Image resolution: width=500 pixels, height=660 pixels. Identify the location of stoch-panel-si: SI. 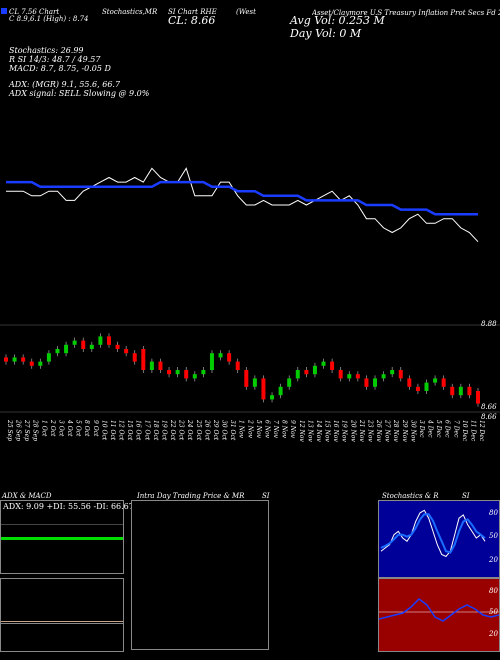
(466, 496).